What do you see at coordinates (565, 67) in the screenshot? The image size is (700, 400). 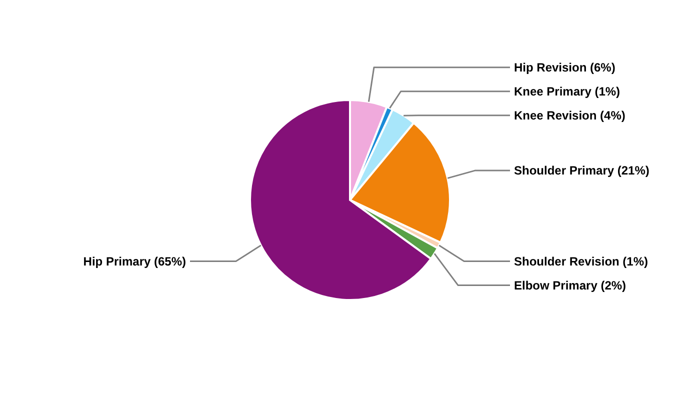 I see `slice-label: Hip Revision (6%)` at bounding box center [565, 67].